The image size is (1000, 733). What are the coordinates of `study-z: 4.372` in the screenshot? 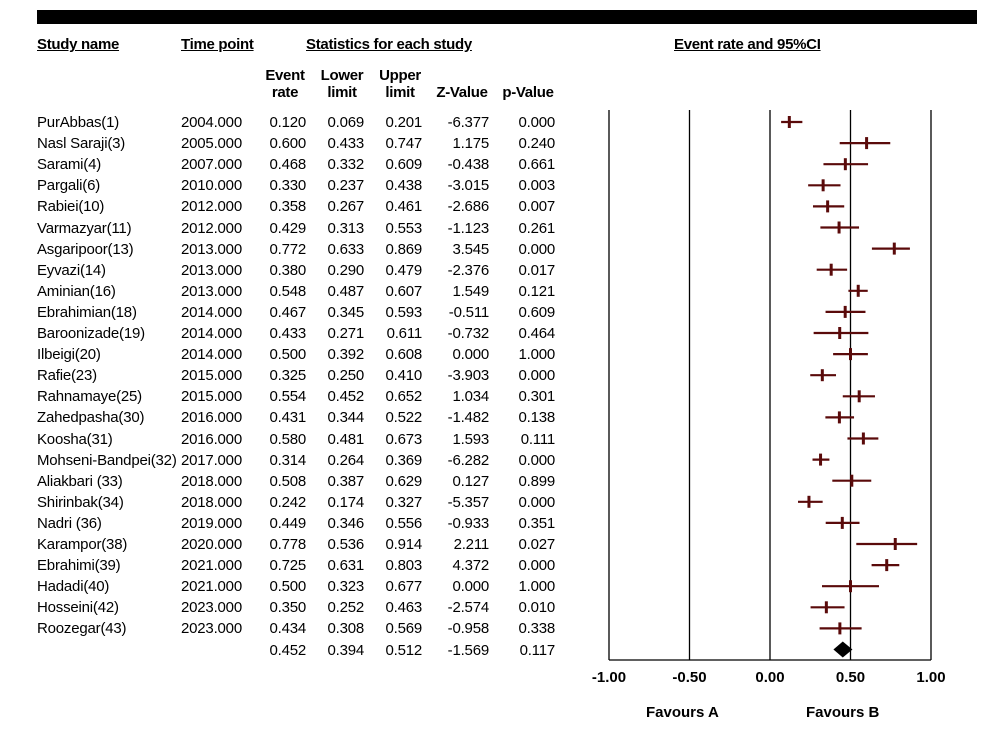 It's located at (470, 566).